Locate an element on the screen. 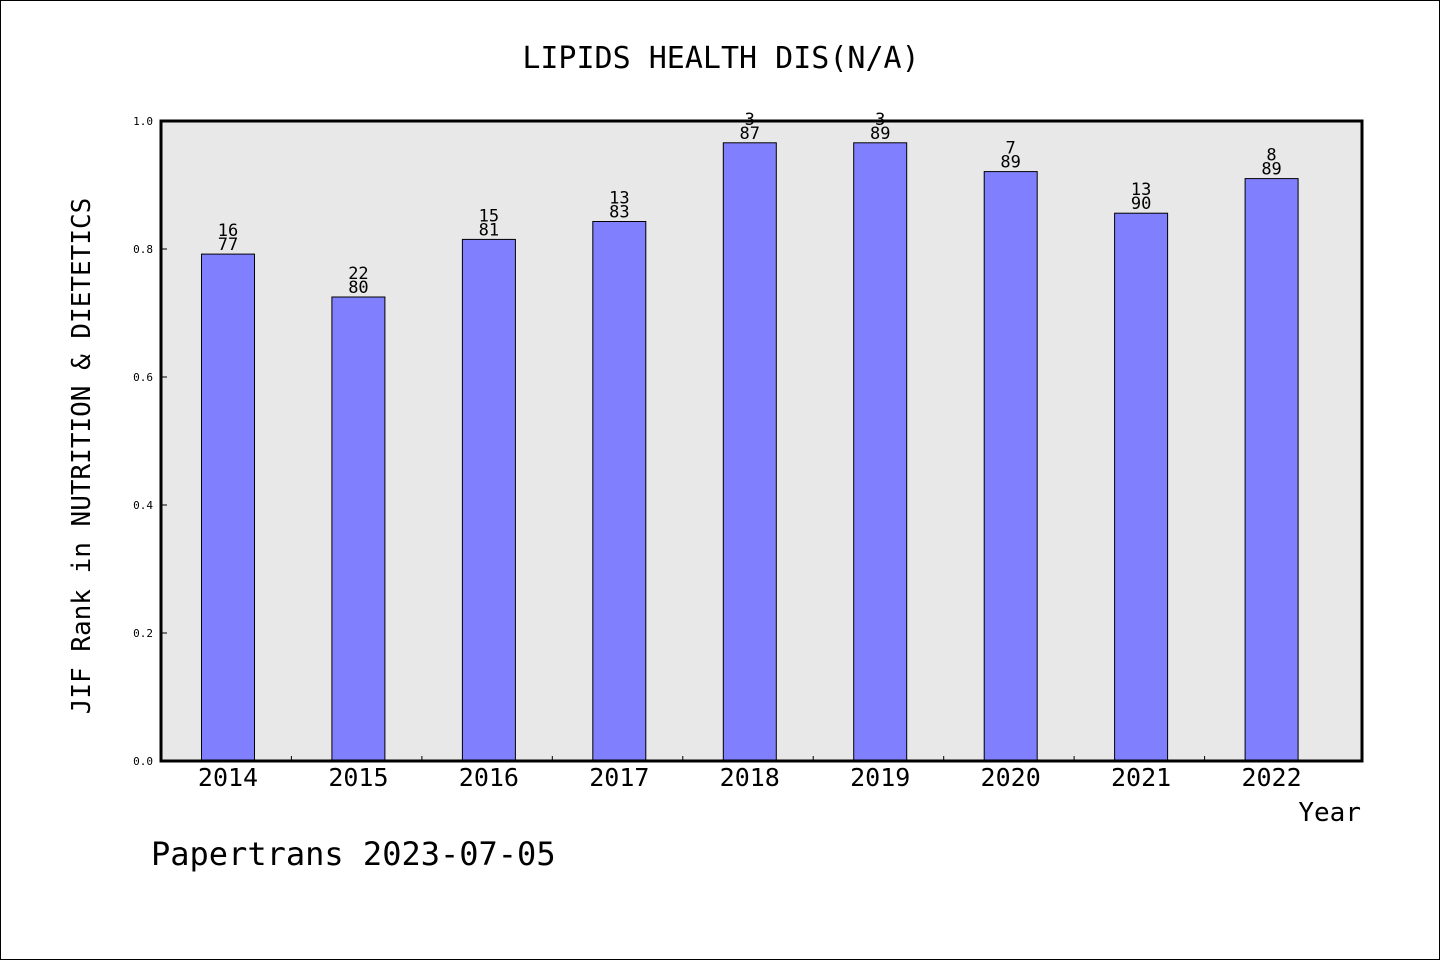 This screenshot has height=961, width=1440. bar-2022 is located at coordinates (1271, 470).